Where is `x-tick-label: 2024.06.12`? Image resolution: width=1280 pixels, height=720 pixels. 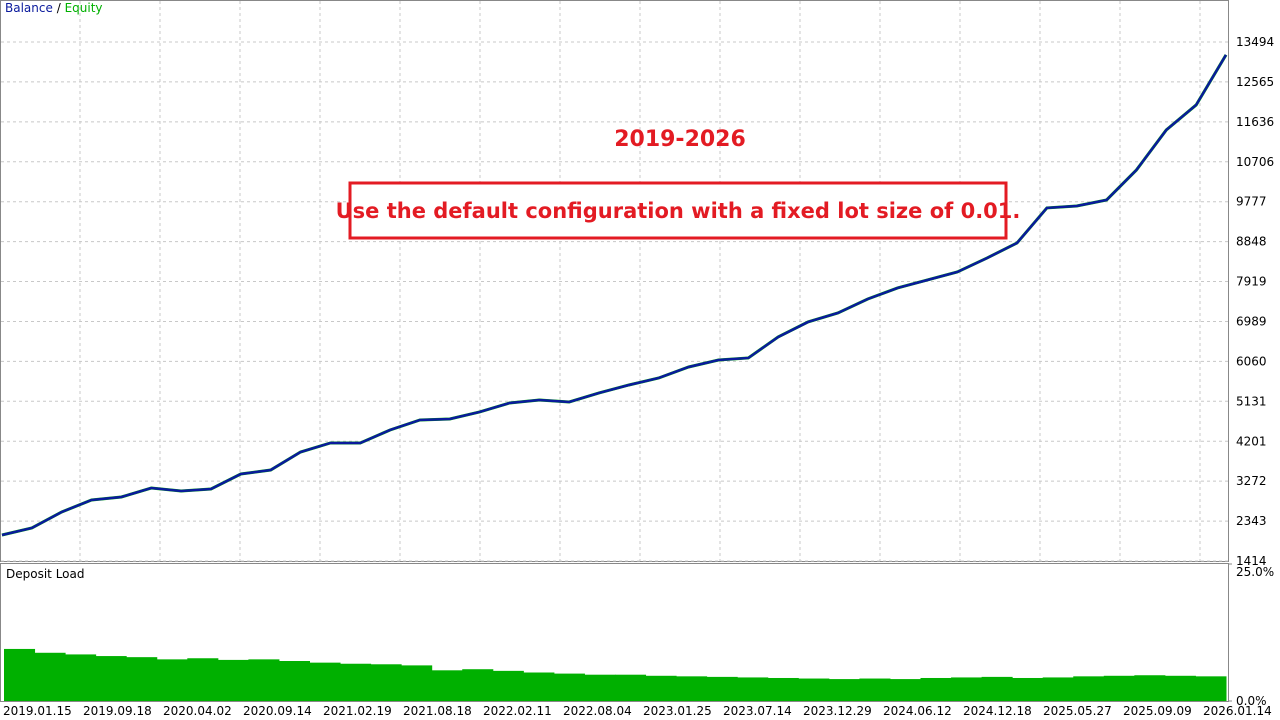
x-tick-label: 2024.06.12 is located at coordinates (917, 711).